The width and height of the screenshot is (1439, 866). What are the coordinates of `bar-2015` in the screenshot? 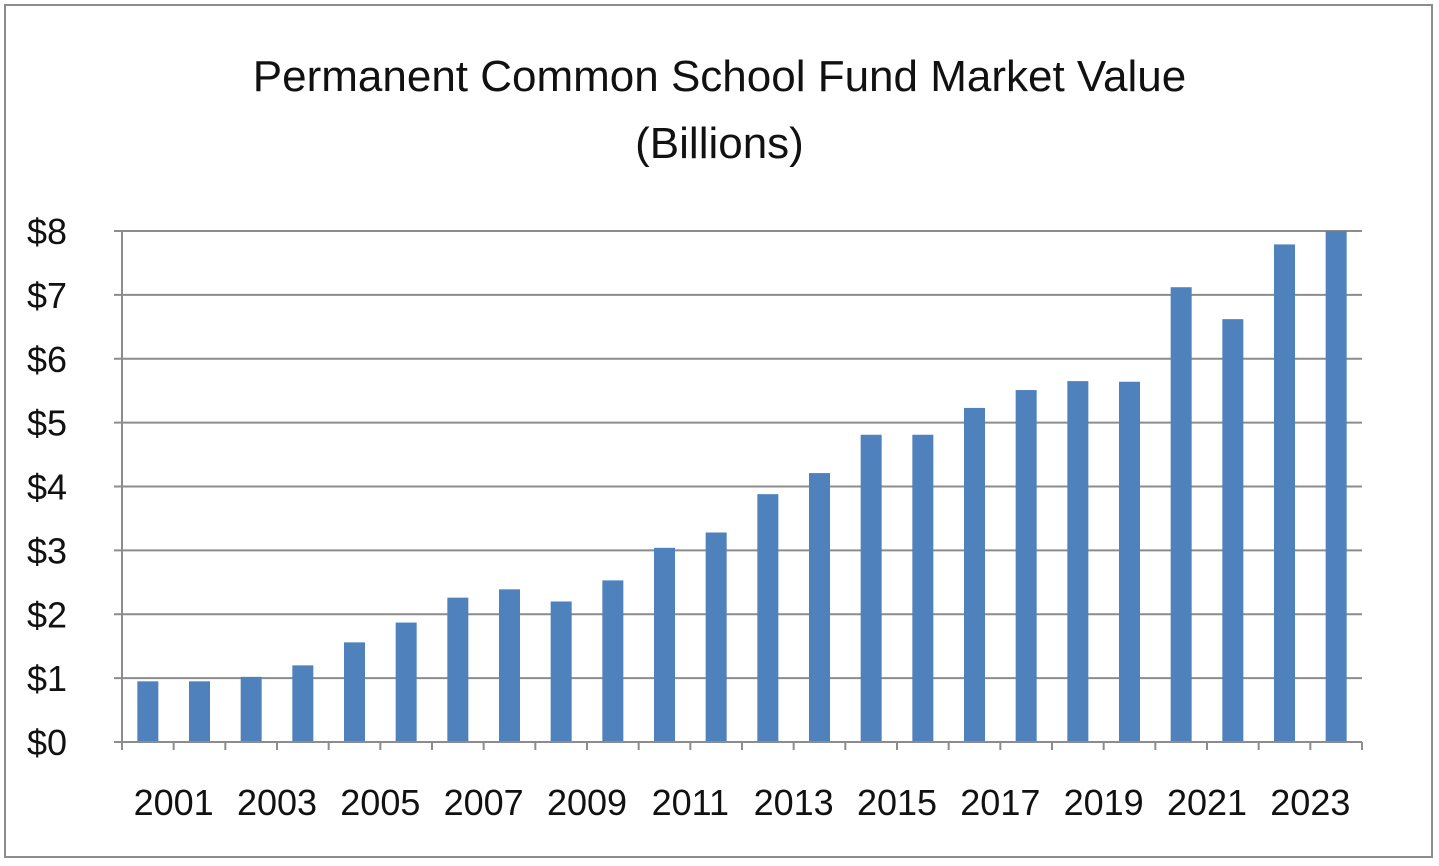 It's located at (871, 588).